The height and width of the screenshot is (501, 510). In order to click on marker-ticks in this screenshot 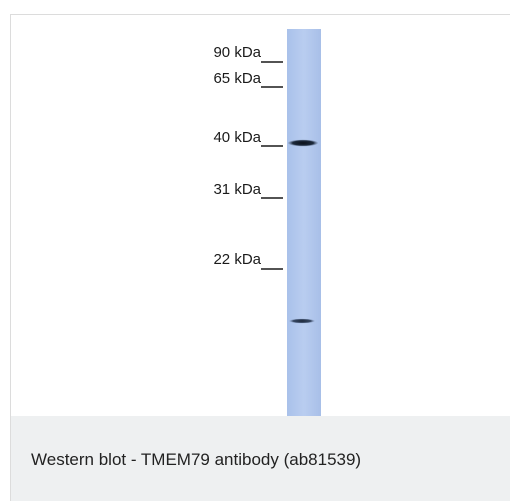, I will do `click(272, 165)`.